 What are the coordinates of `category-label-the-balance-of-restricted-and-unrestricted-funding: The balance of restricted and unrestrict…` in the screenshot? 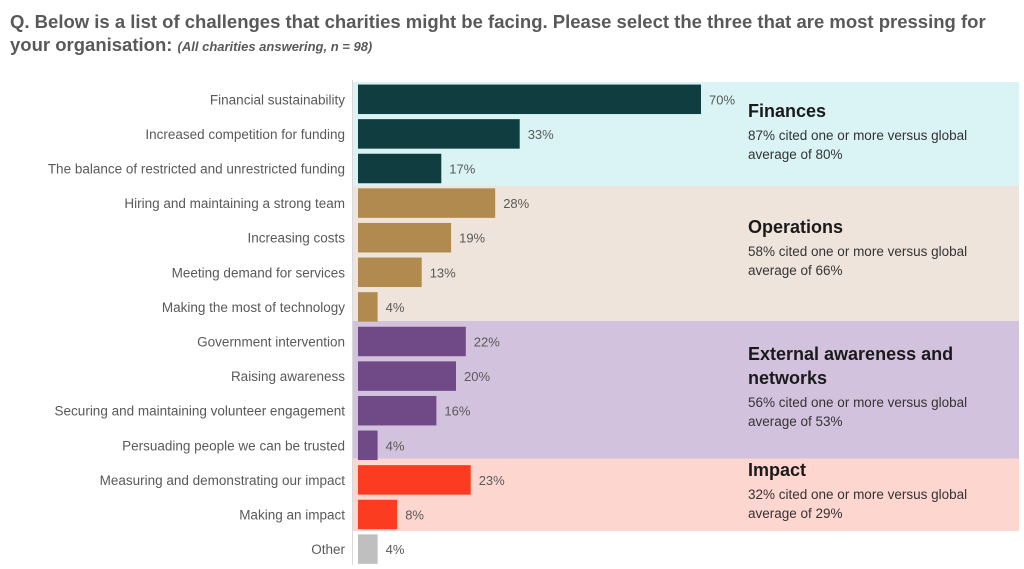 It's located at (196, 169).